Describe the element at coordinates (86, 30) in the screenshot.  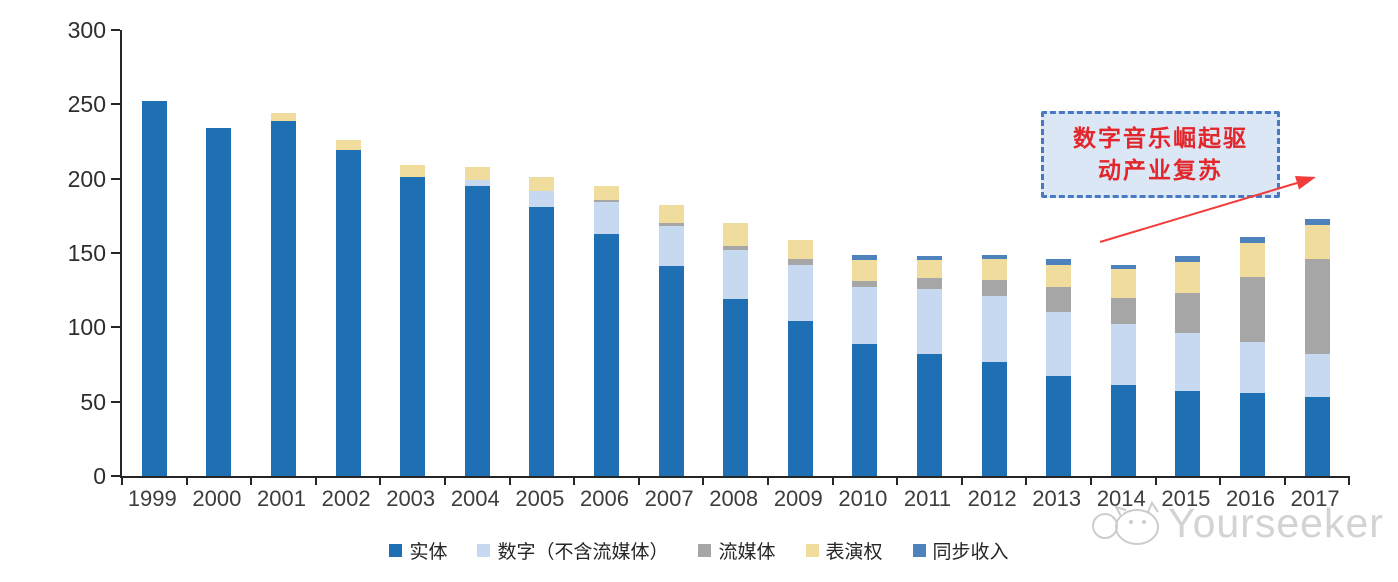
I see `y-axis-tick-label: 300` at that location.